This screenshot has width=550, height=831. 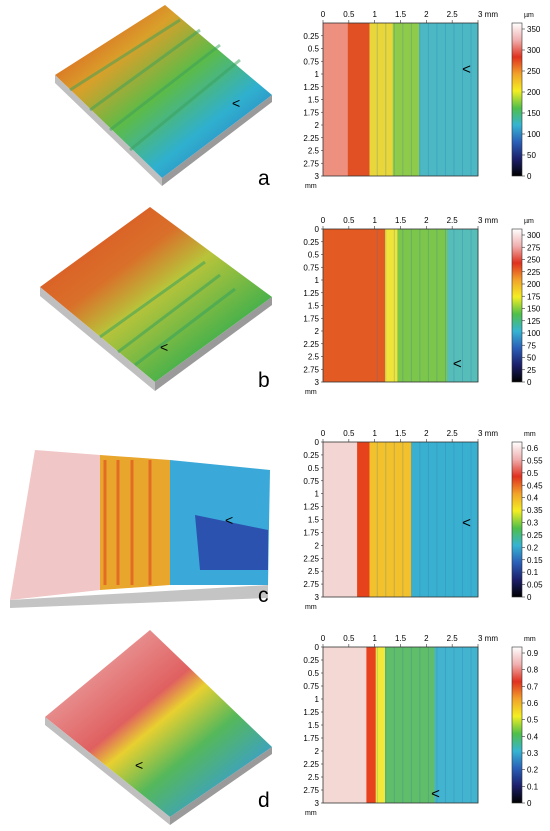 What do you see at coordinates (529, 15) in the screenshot?
I see `colorbar-unit: µm` at bounding box center [529, 15].